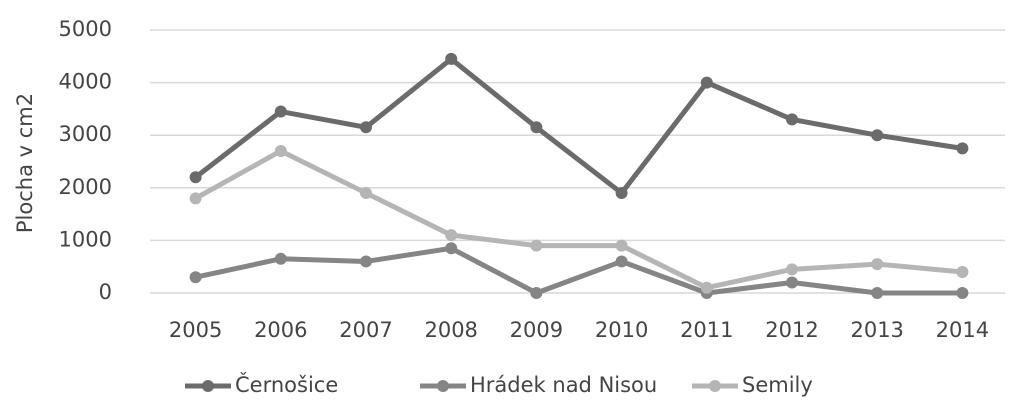  I want to click on x-tick-label: 2012, so click(791, 330).